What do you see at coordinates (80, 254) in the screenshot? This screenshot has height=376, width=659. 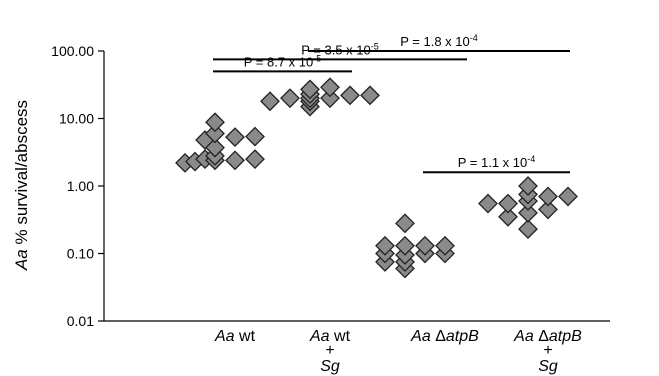 I see `y-tick-label: 0.10` at bounding box center [80, 254].